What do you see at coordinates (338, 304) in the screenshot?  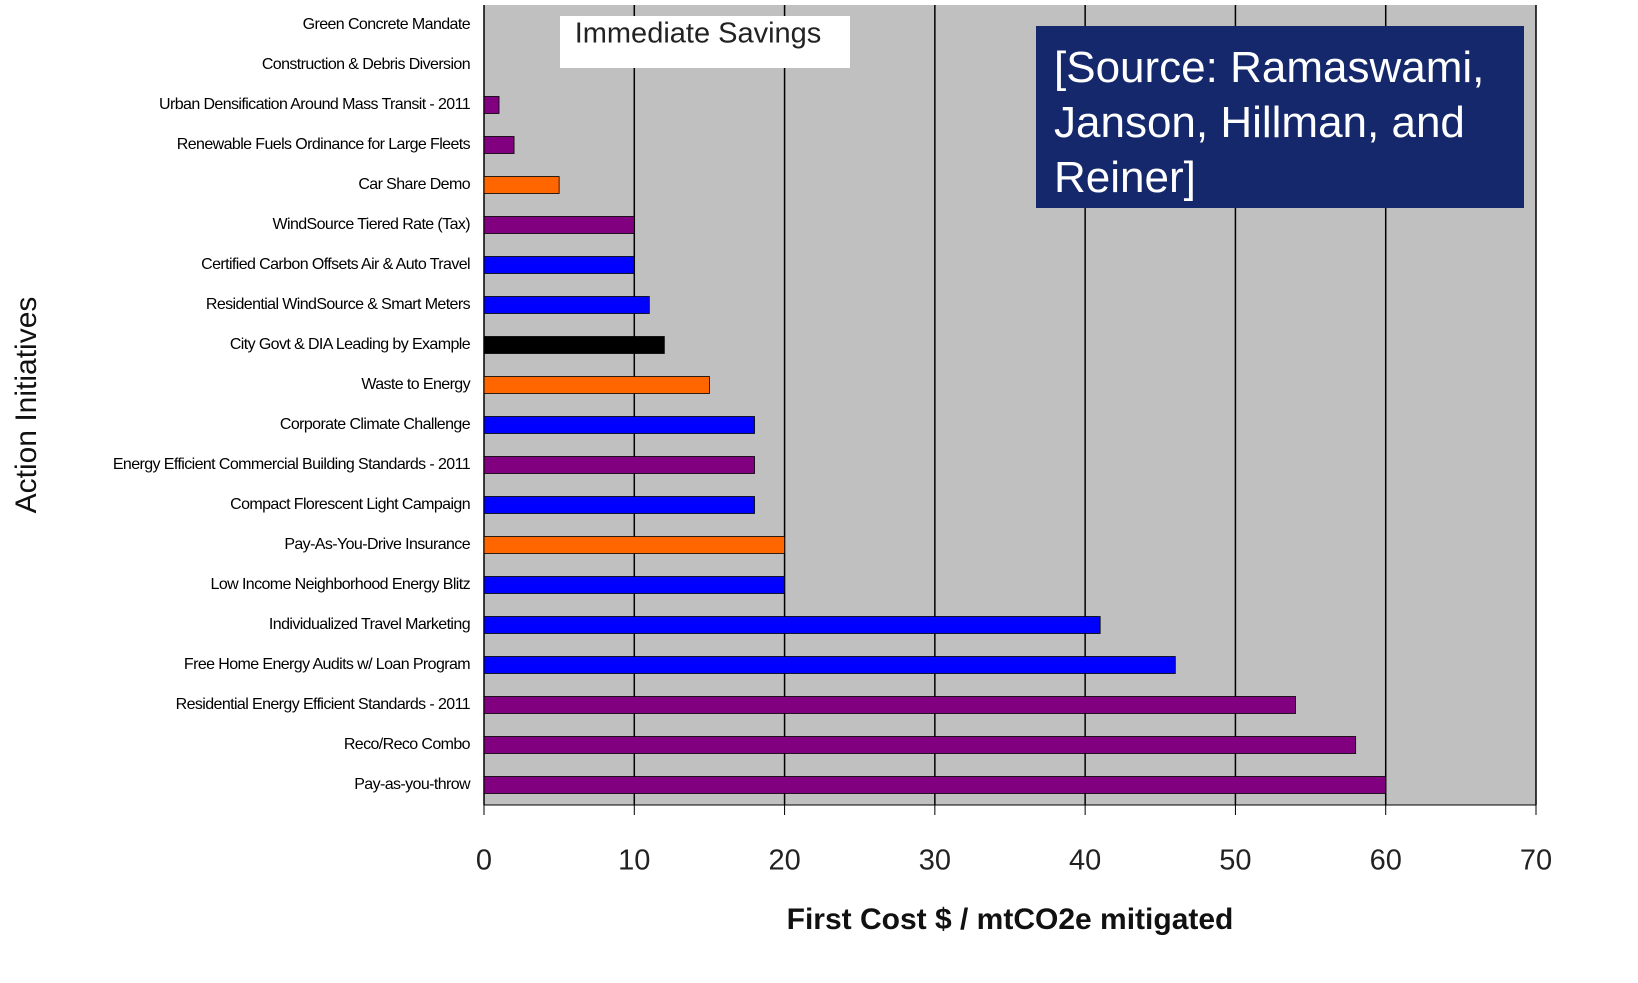 I see `y-tick-label: Residential WindSource & Smart Meters` at bounding box center [338, 304].